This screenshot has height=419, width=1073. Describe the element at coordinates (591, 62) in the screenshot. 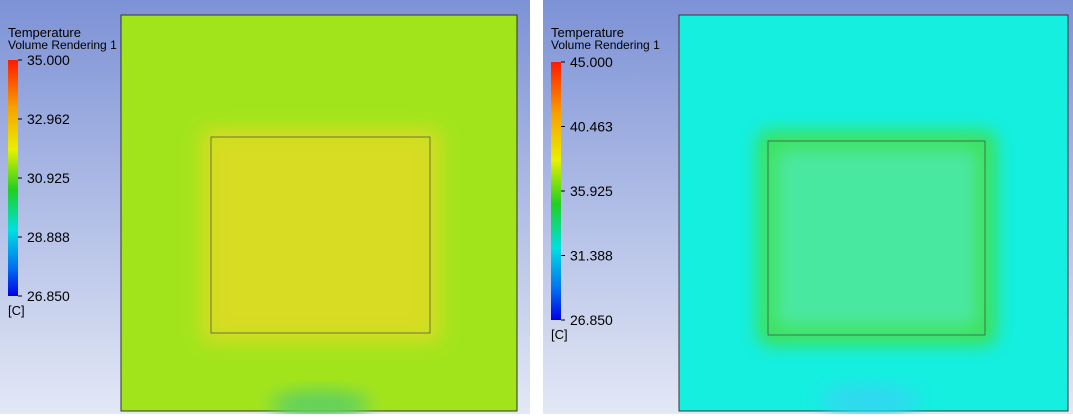

I see `legend-label: 45.000` at that location.